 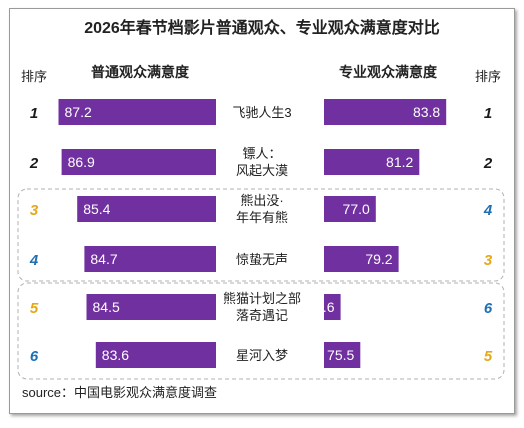 What do you see at coordinates (488, 163) in the screenshot?
I see `rank-professional-label: 2` at bounding box center [488, 163].